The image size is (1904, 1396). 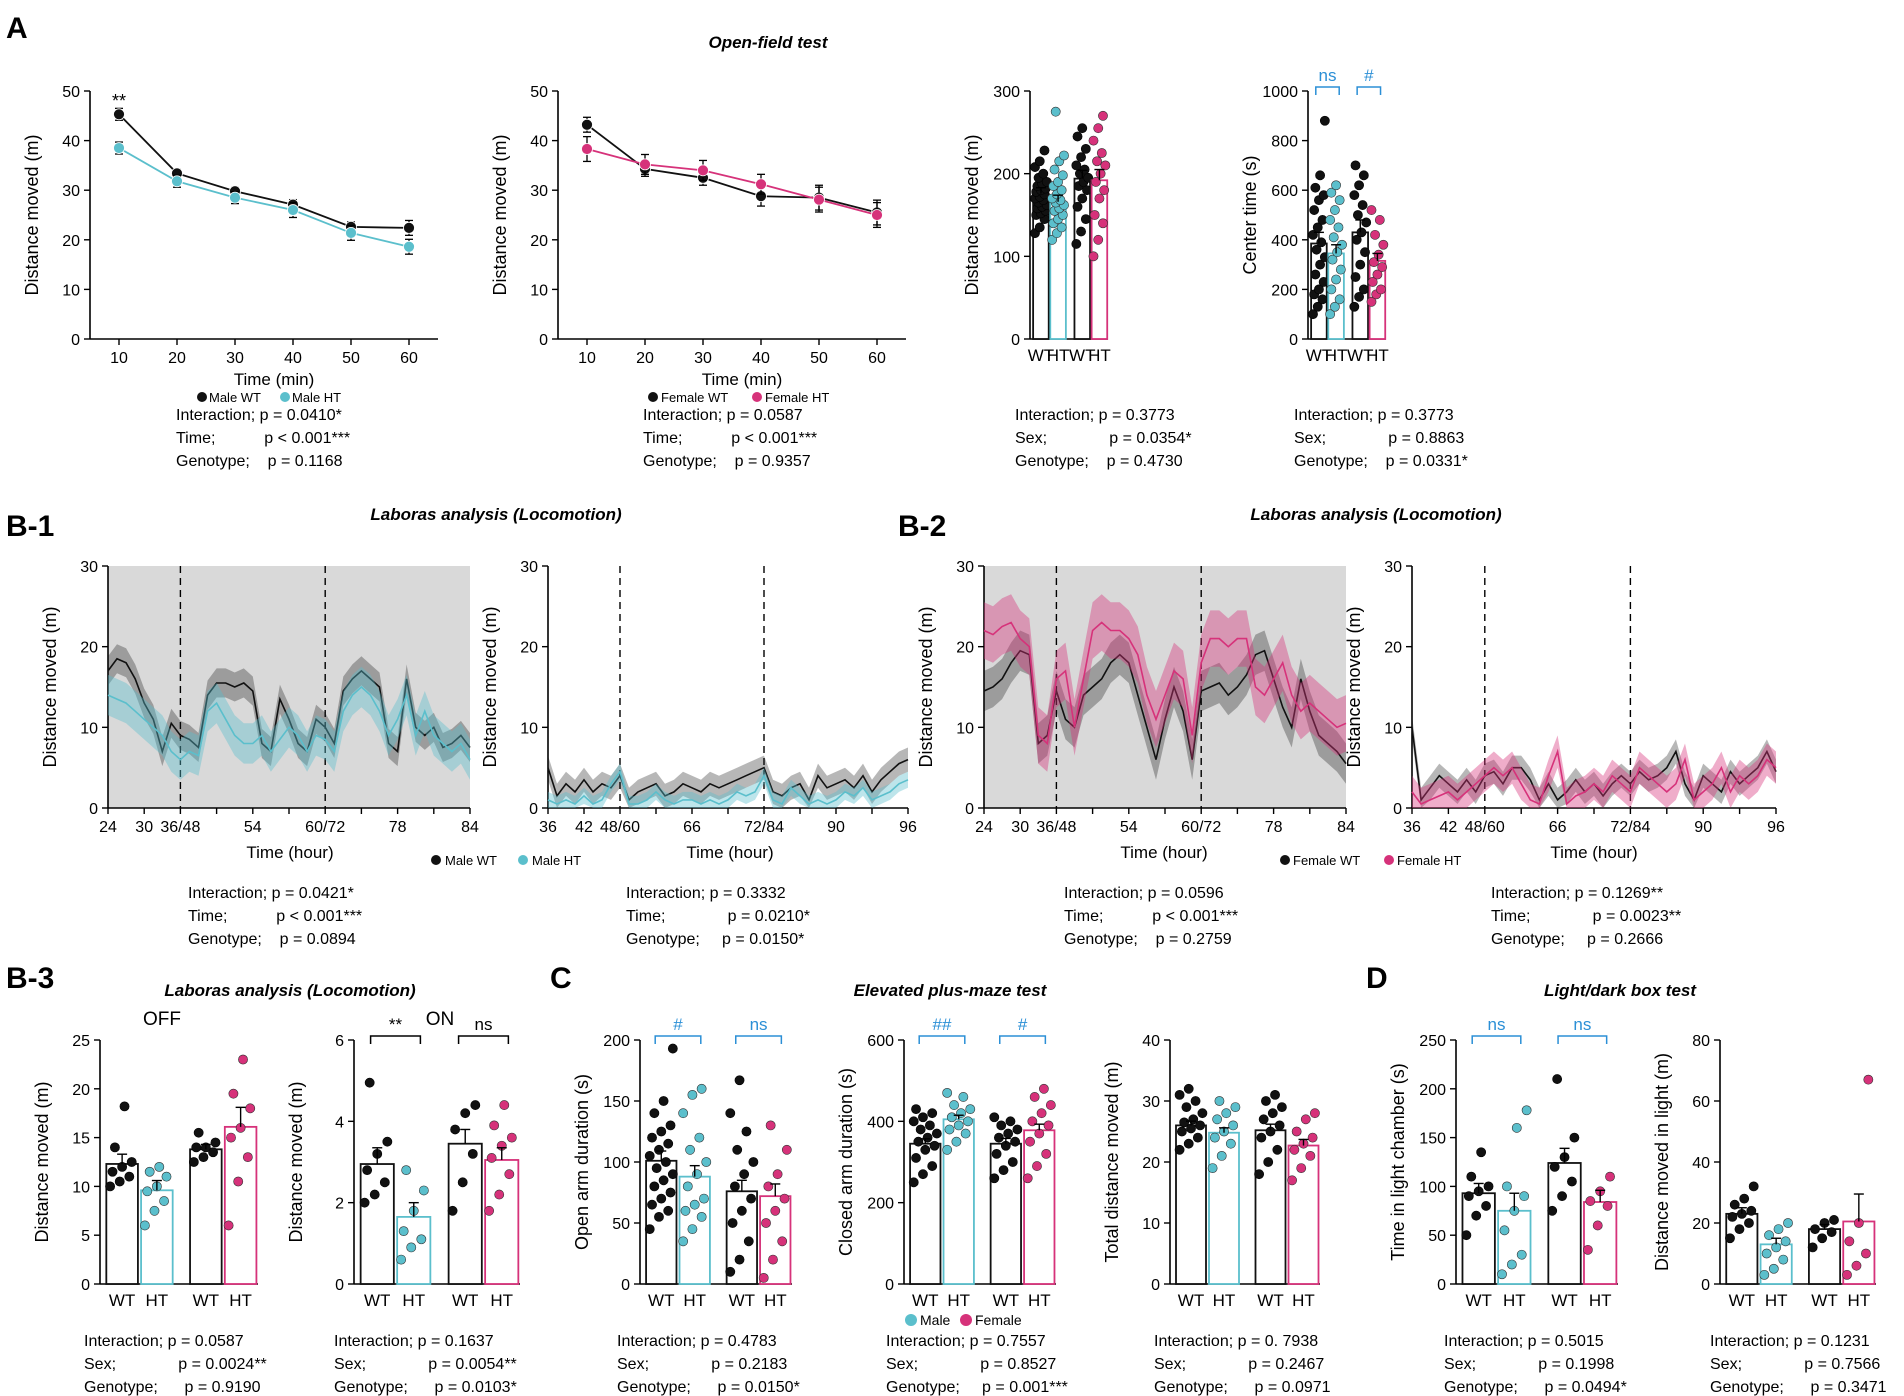 I want to click on y-axis-label: Time in light chamber (s), so click(x=1398, y=1161).